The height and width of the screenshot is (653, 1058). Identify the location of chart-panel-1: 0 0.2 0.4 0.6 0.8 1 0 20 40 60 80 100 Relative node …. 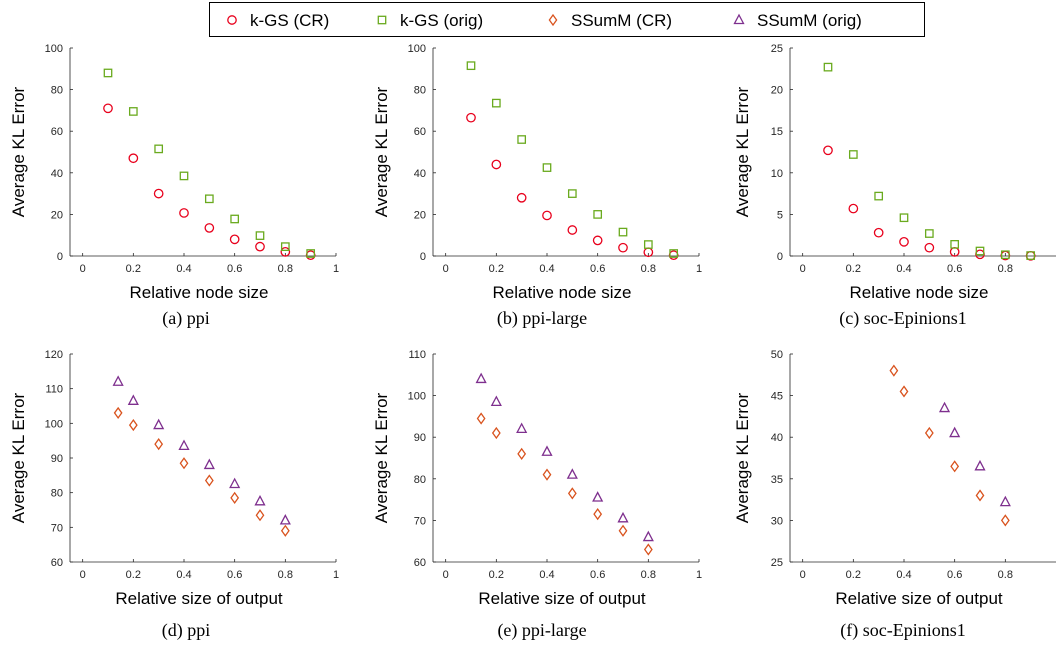
(174, 186).